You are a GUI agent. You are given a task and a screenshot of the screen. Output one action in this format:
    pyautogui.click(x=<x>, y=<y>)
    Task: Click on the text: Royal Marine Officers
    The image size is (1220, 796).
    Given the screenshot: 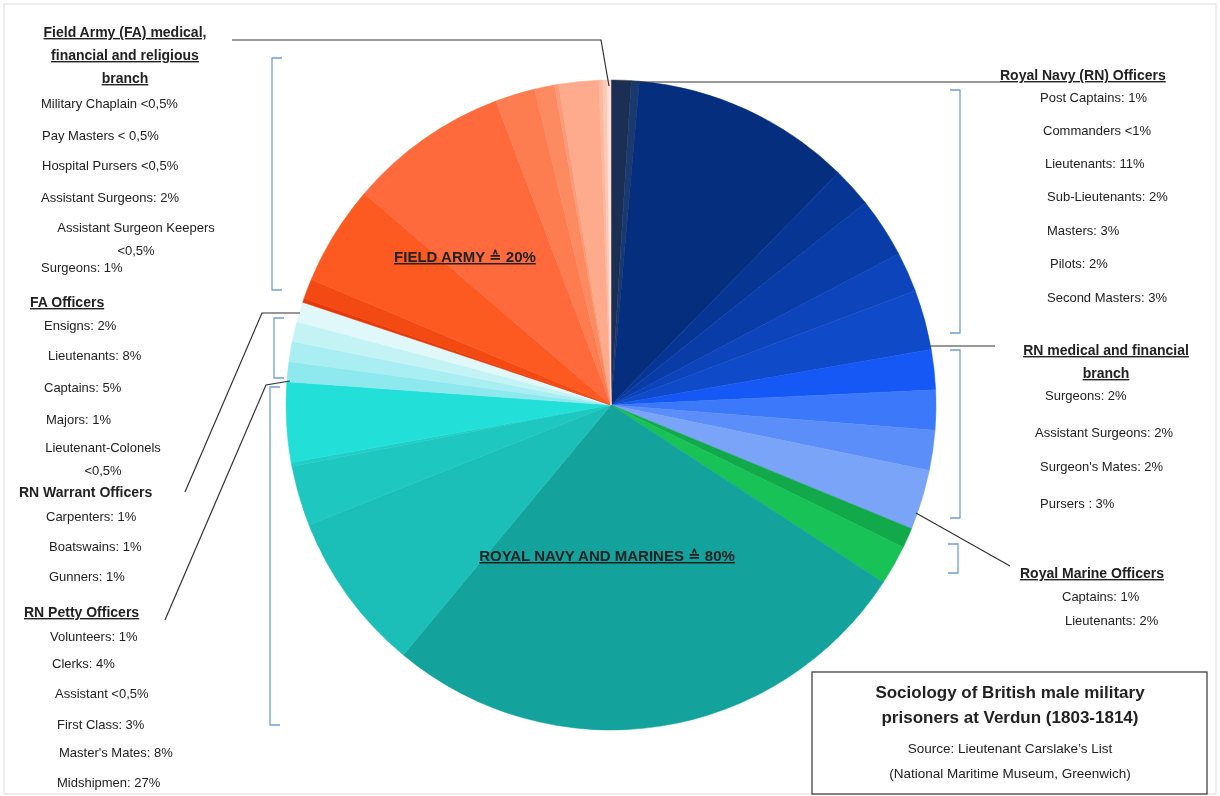 What is the action you would take?
    pyautogui.click(x=1092, y=573)
    